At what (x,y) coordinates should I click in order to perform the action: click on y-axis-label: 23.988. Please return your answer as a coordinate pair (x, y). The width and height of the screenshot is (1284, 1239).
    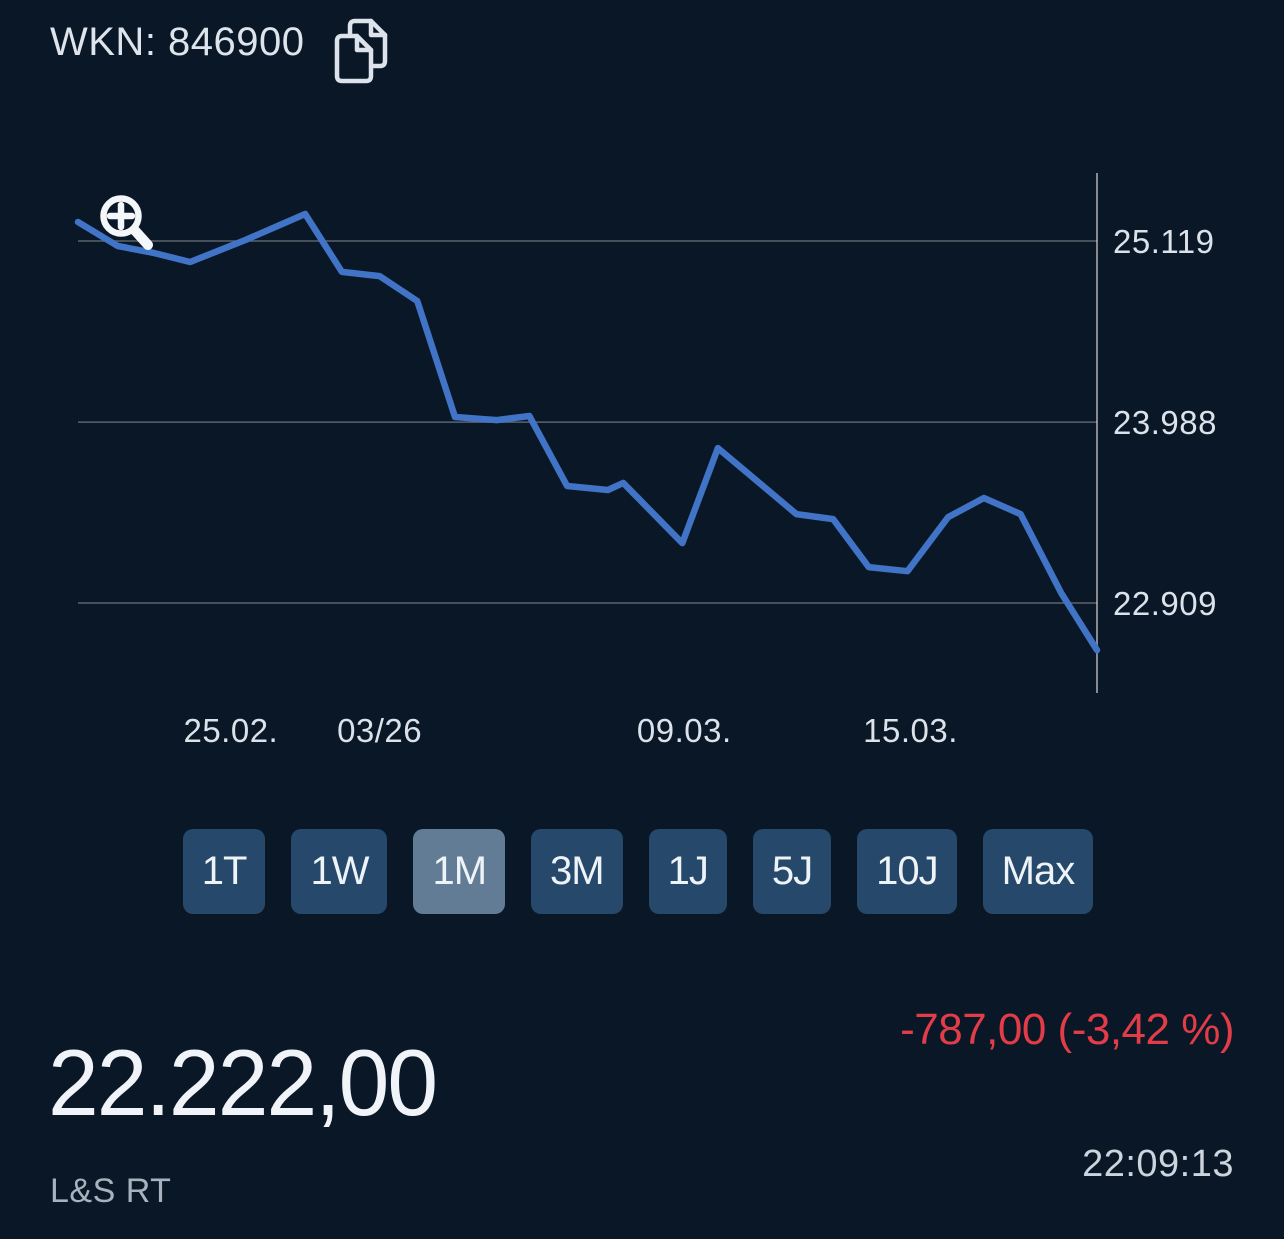
    Looking at the image, I should click on (1165, 423).